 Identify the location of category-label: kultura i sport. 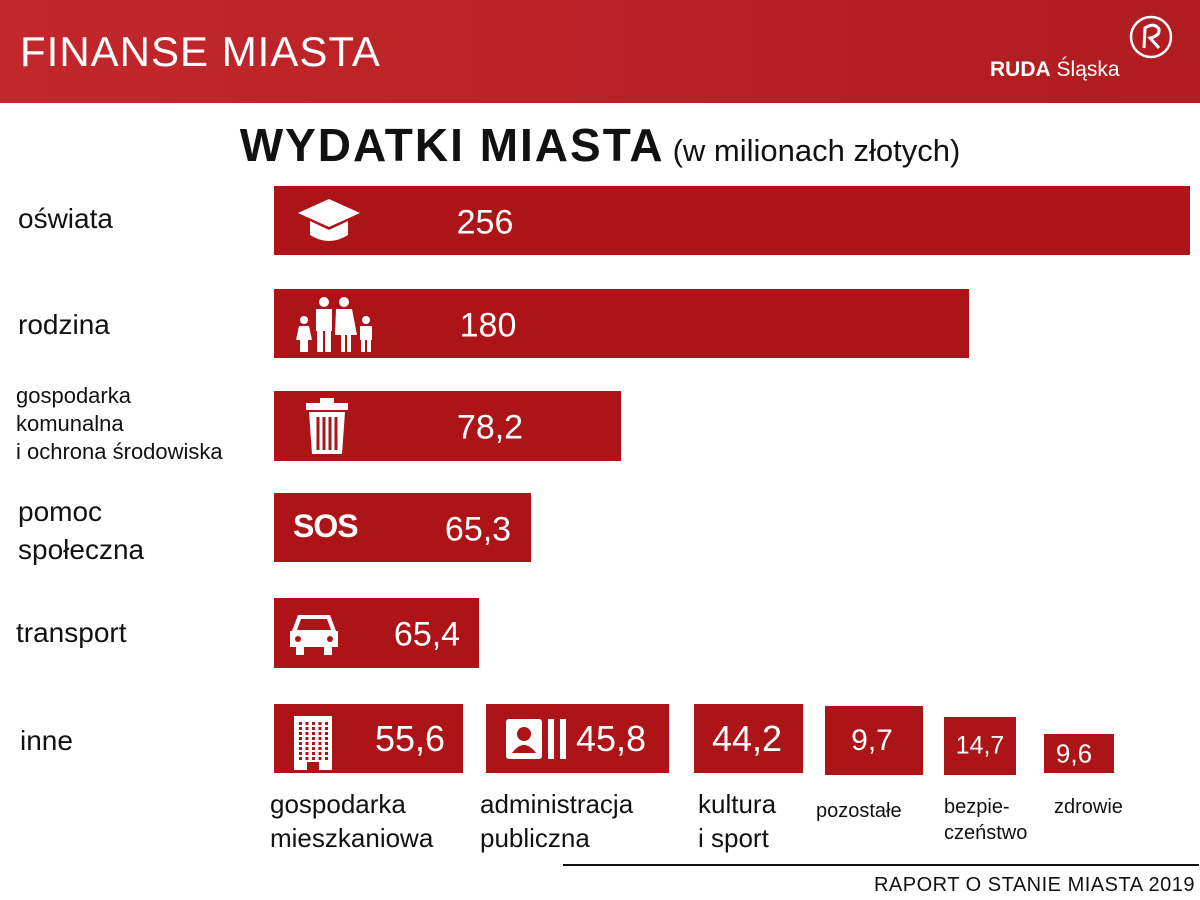
(737, 822).